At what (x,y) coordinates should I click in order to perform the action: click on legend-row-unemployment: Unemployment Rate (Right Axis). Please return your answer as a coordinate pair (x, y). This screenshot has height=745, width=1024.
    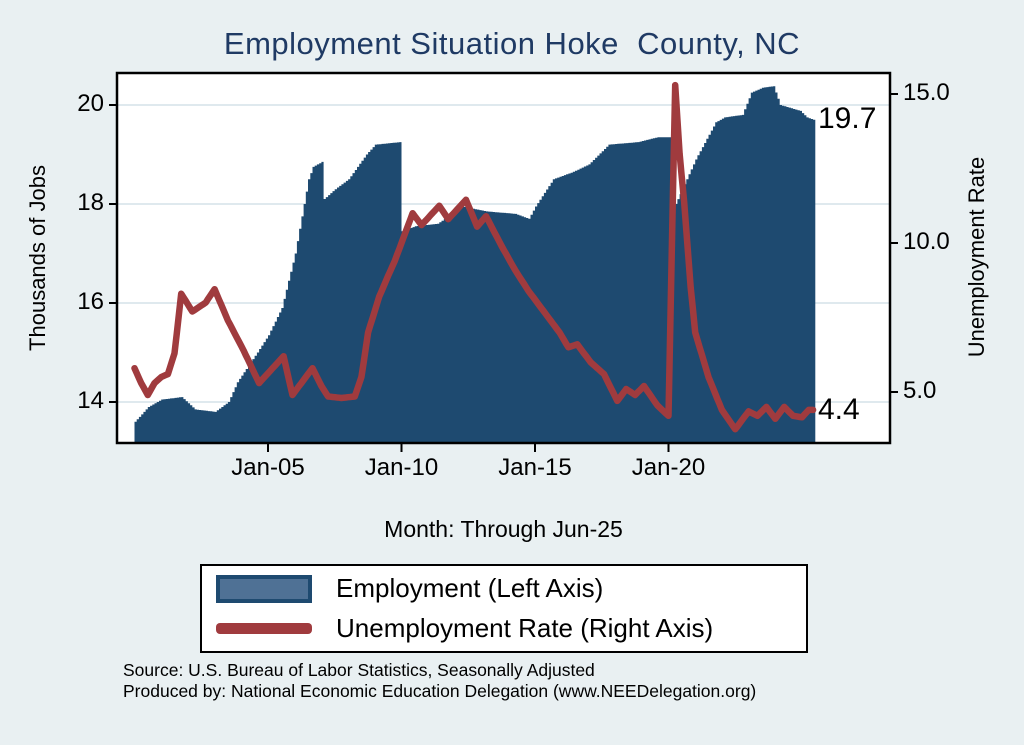
    Looking at the image, I should click on (511, 629).